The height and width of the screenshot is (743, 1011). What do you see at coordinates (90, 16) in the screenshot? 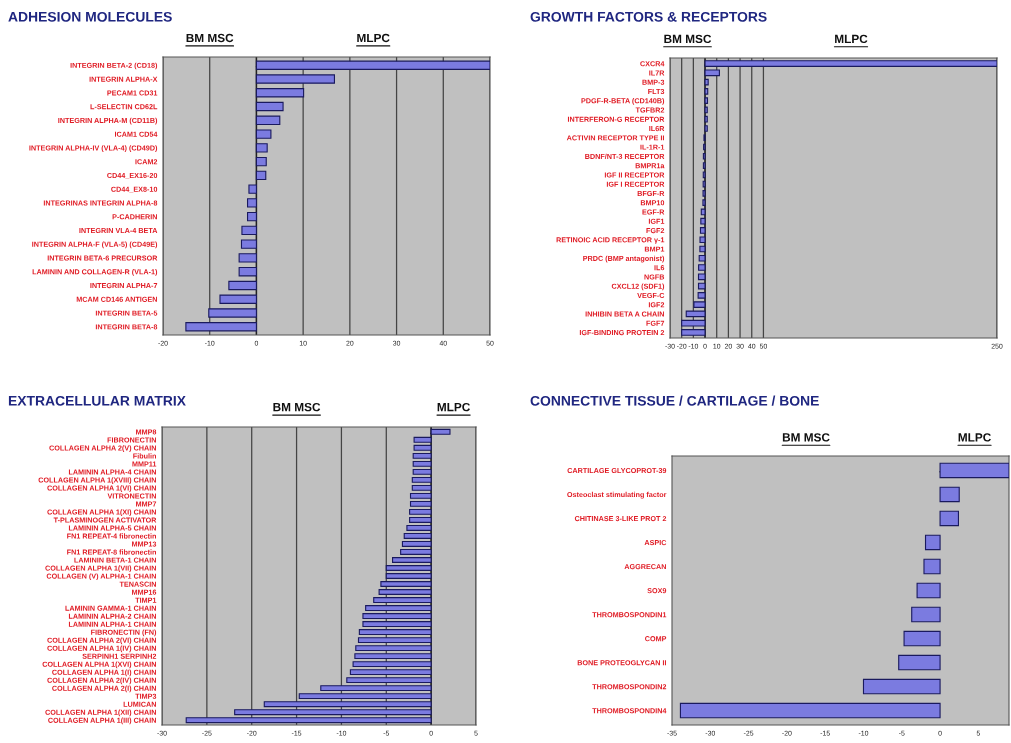
I see `chart-title: ADHESION MOLECULES` at bounding box center [90, 16].